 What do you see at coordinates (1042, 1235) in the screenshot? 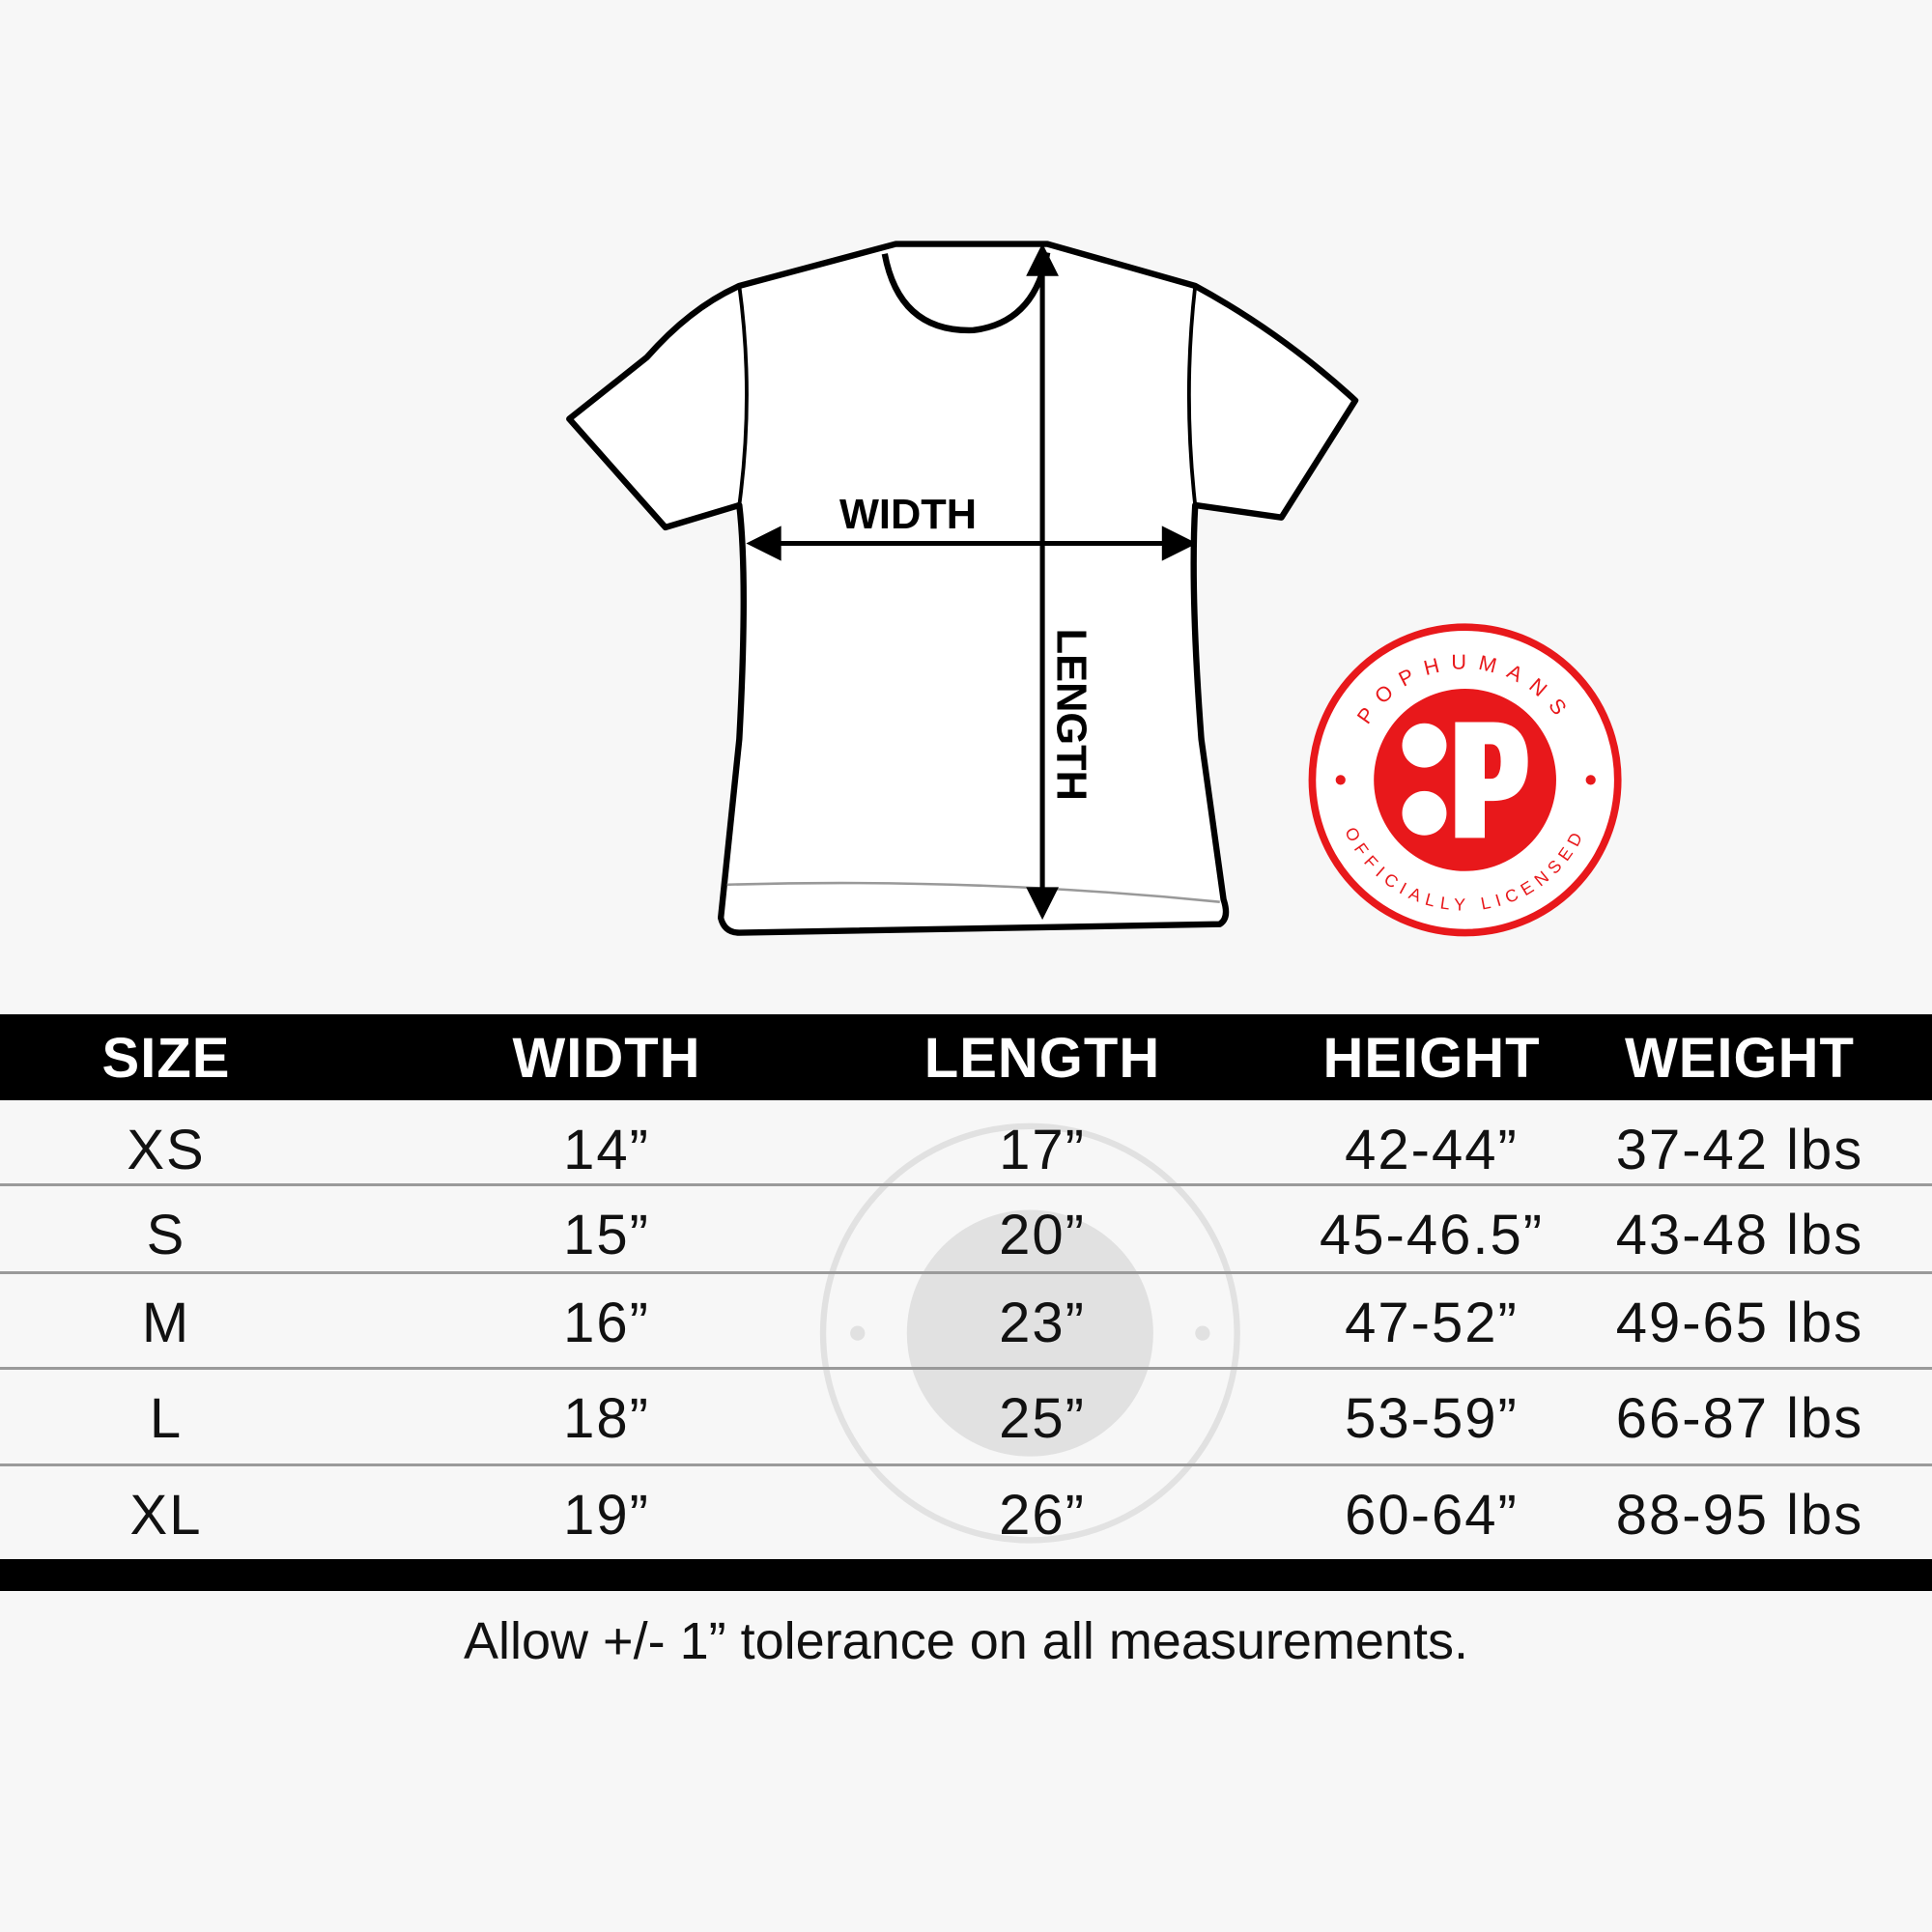
I see `table-cell: 20”` at bounding box center [1042, 1235].